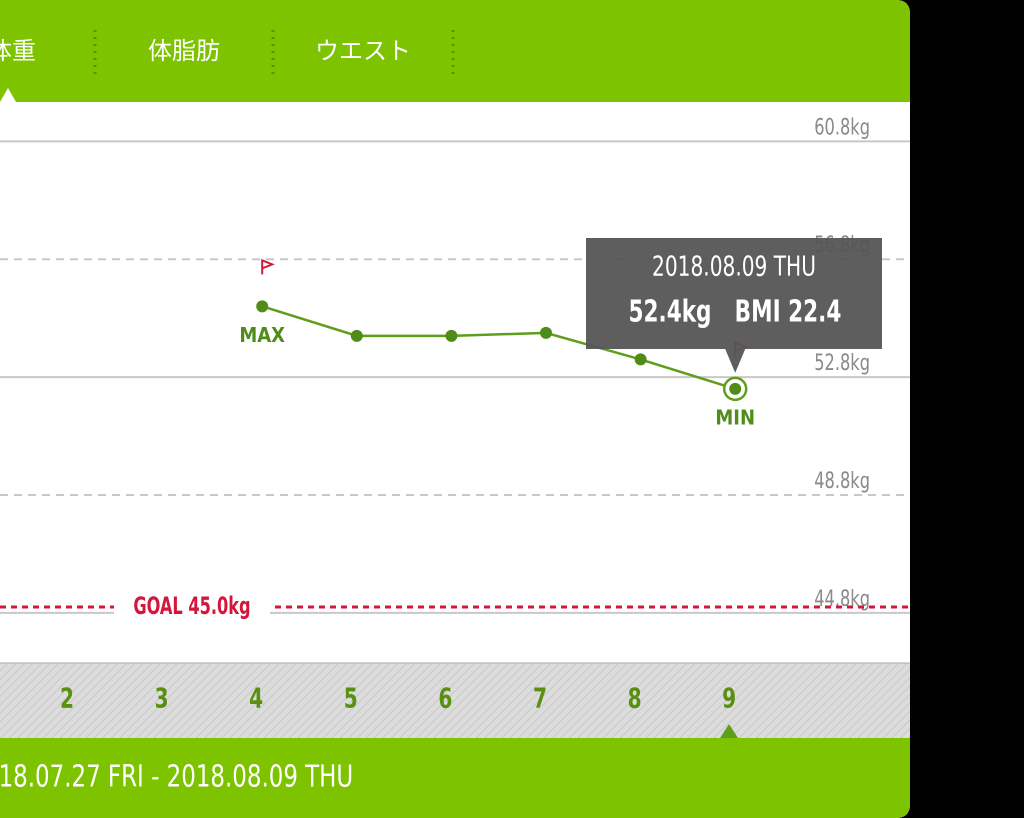 Image resolution: width=1024 pixels, height=818 pixels. What do you see at coordinates (498, 348) in the screenshot?
I see `line` at bounding box center [498, 348].